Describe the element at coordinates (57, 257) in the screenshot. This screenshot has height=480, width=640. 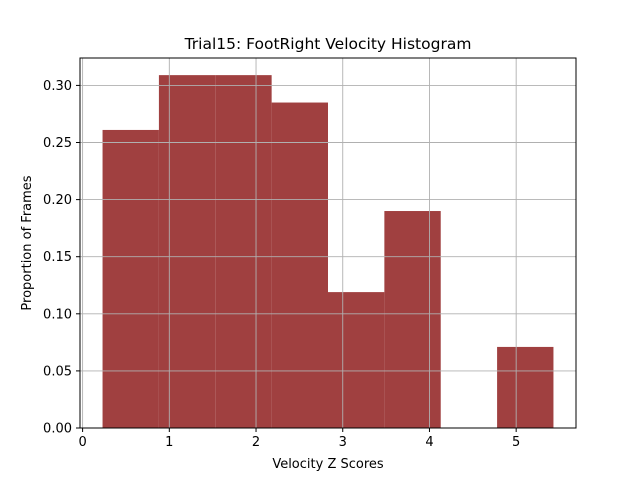
I see `y-tick-label: 0.15` at that location.